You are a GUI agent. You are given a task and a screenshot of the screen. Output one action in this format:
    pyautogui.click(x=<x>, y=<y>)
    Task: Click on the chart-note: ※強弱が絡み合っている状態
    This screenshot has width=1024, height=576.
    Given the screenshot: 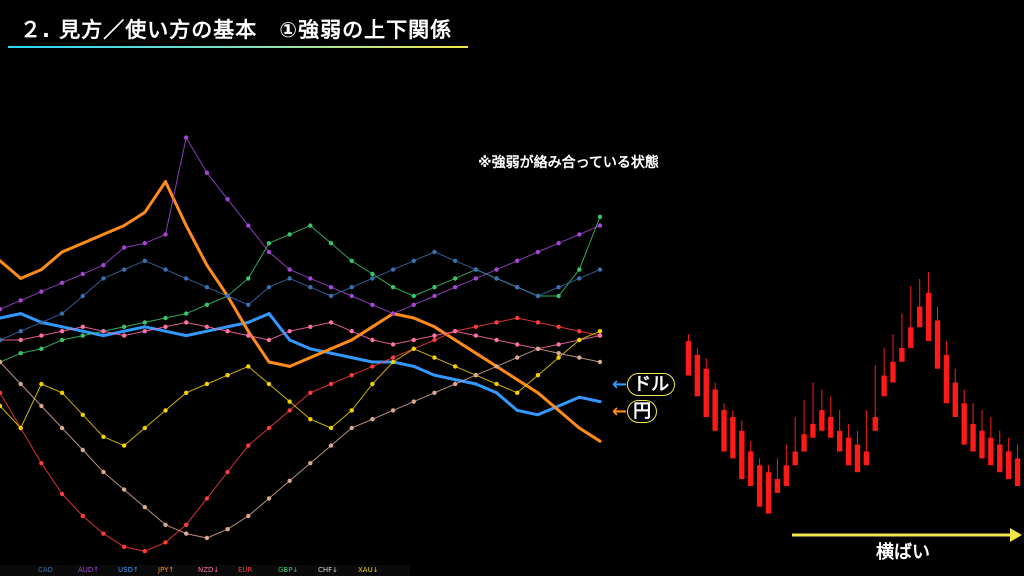 What is the action you would take?
    pyautogui.click(x=568, y=163)
    